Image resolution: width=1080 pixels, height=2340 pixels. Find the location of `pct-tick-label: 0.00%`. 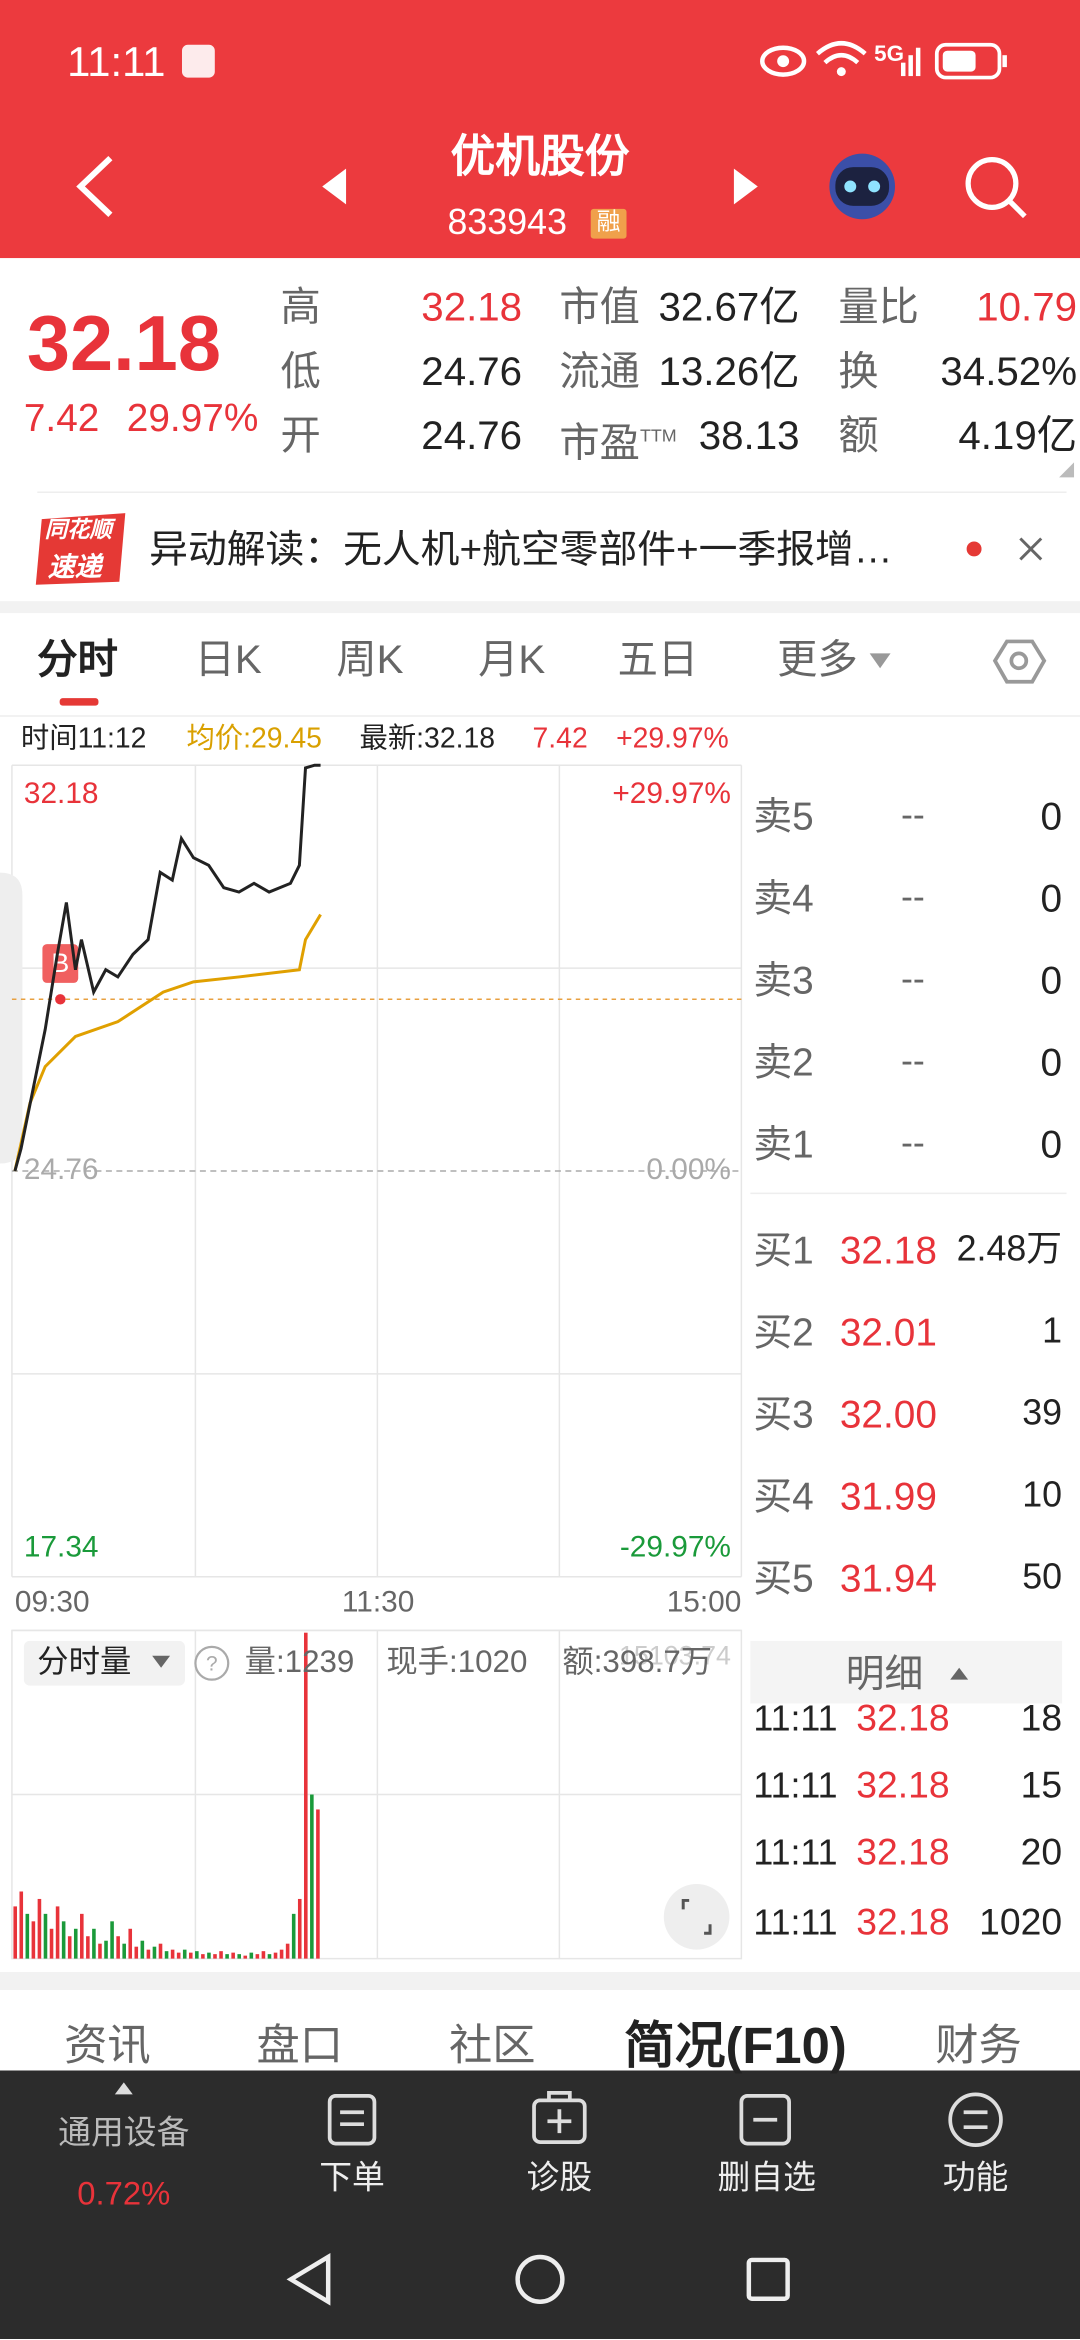

pct-tick-label: 0.00% is located at coordinates (688, 1169).